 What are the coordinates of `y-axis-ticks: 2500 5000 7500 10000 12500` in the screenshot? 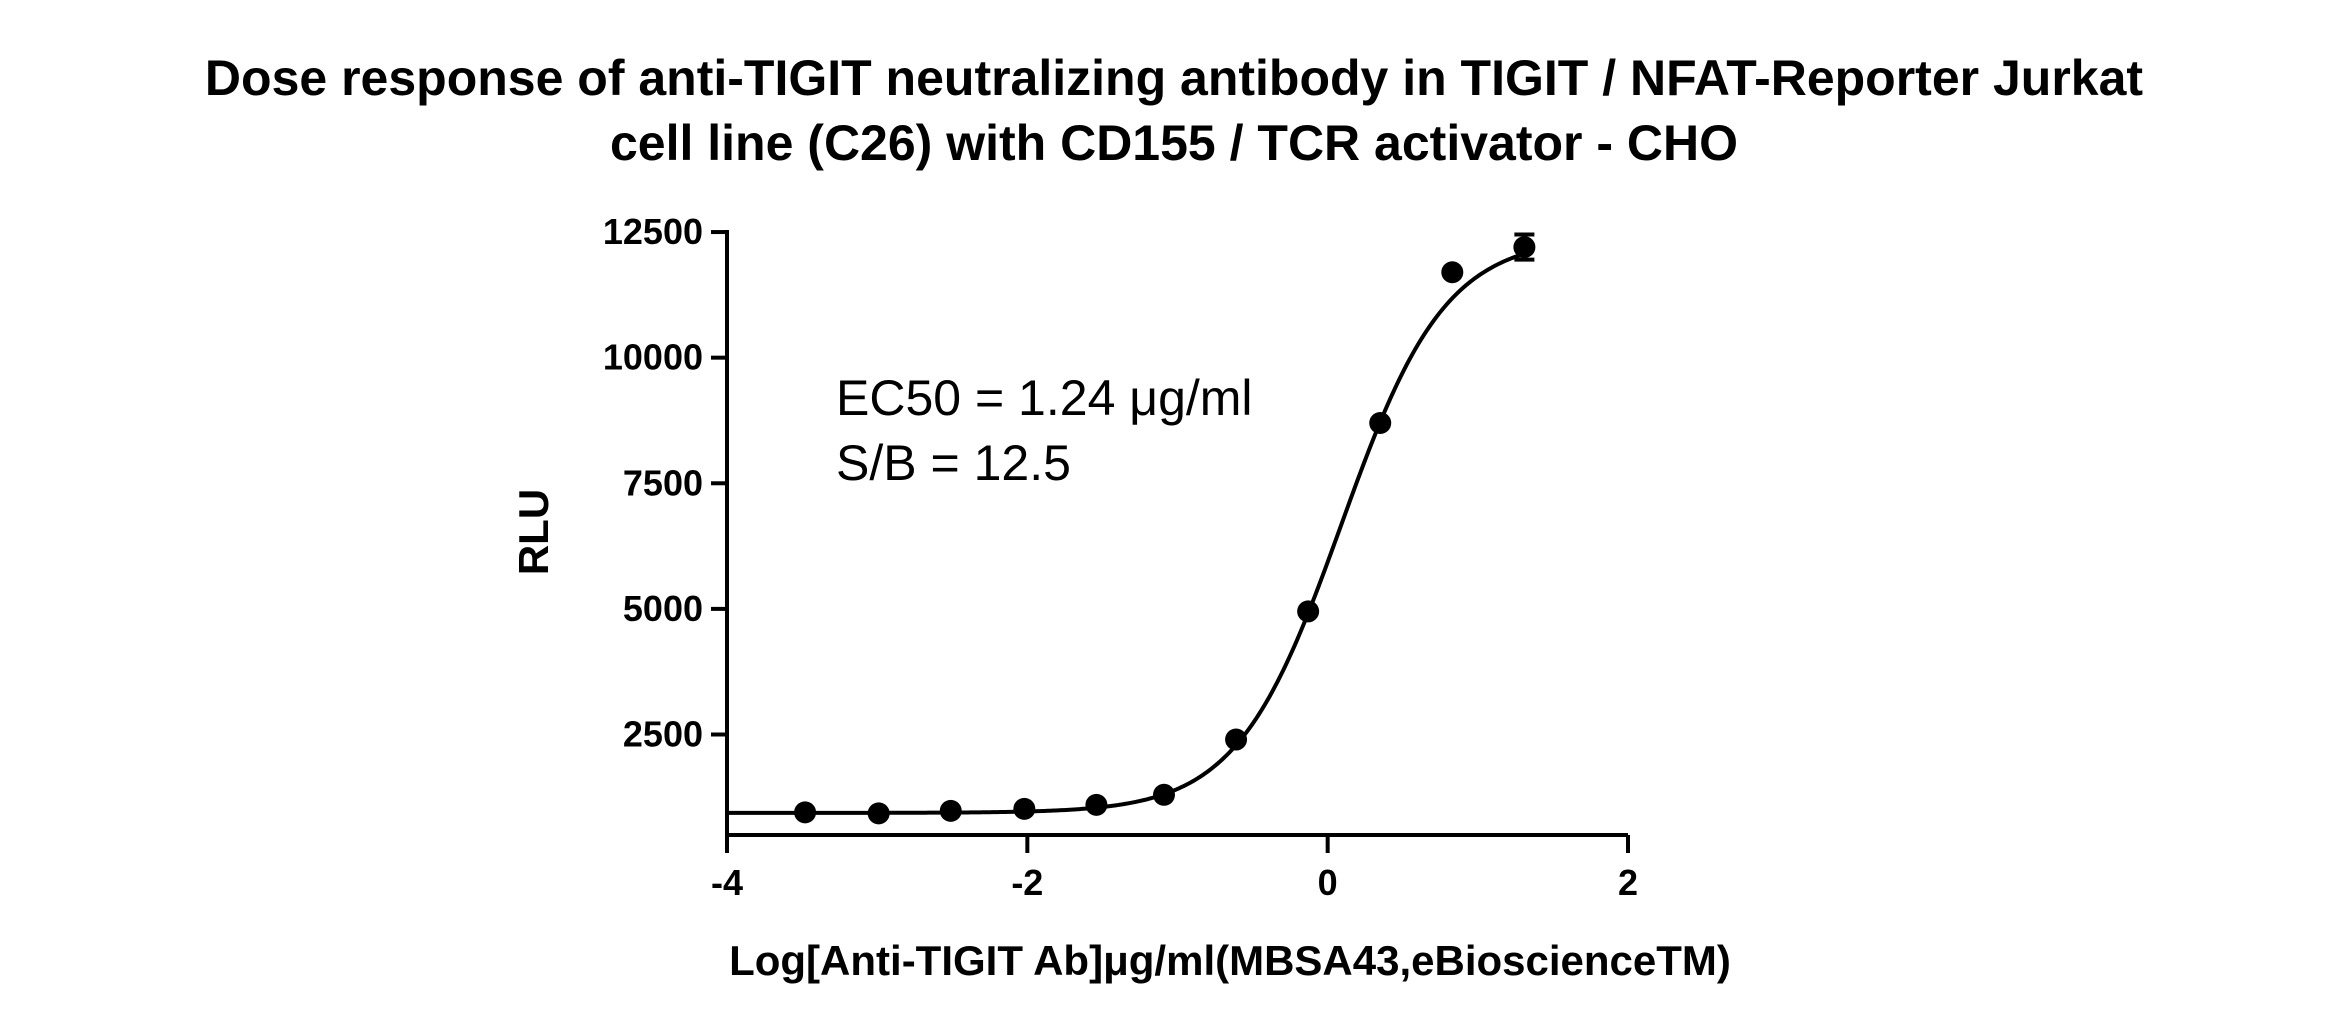 It's located at (665, 483).